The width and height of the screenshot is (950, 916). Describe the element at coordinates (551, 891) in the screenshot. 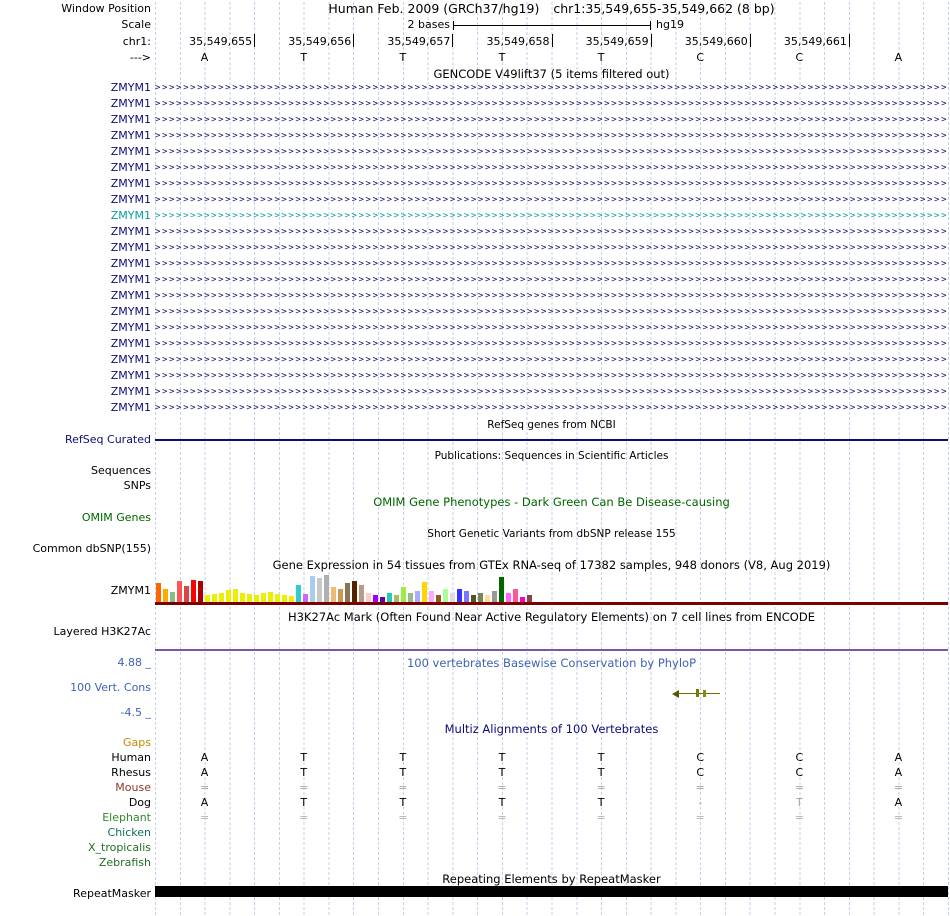

I see `repeatmasker-item` at that location.